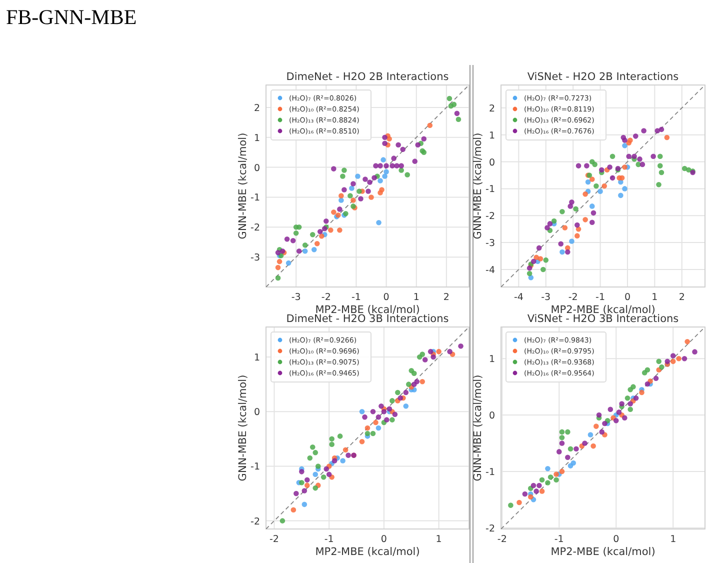 The height and width of the screenshot is (563, 710). Describe the element at coordinates (603, 77) in the screenshot. I see `chart-title: ViSNet - H2O 2B Interactions` at that location.